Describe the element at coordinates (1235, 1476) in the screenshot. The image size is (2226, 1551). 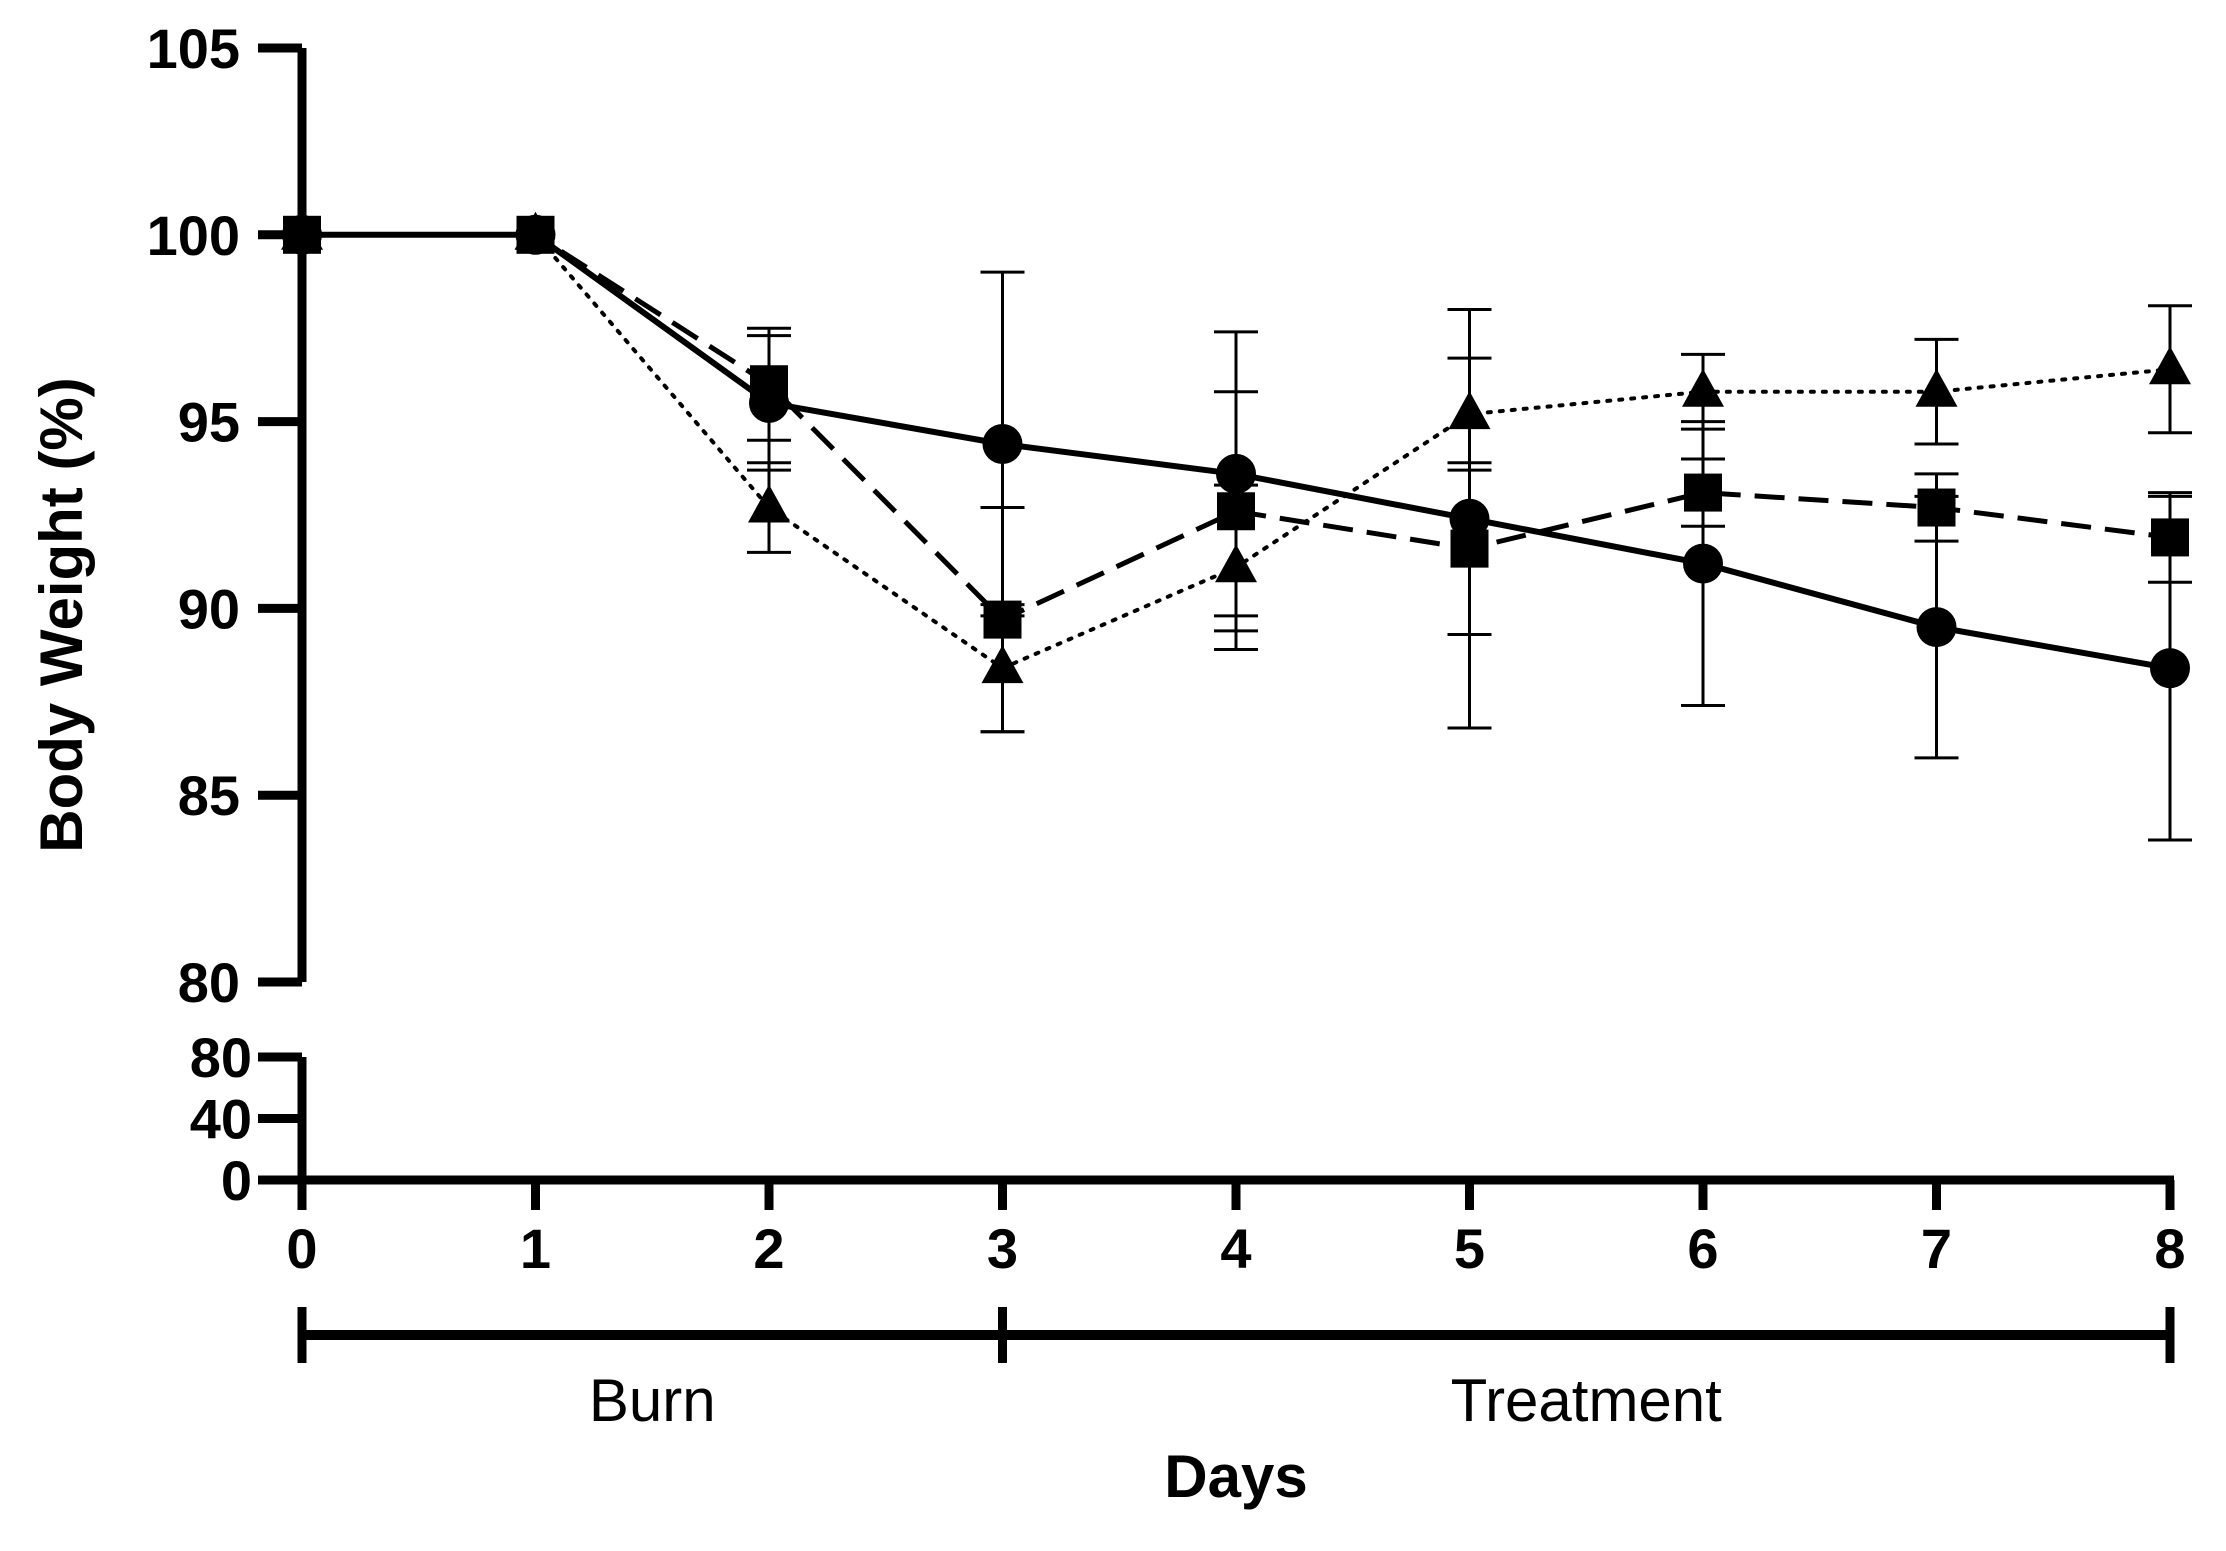
I see `x-axis-title: Days` at that location.